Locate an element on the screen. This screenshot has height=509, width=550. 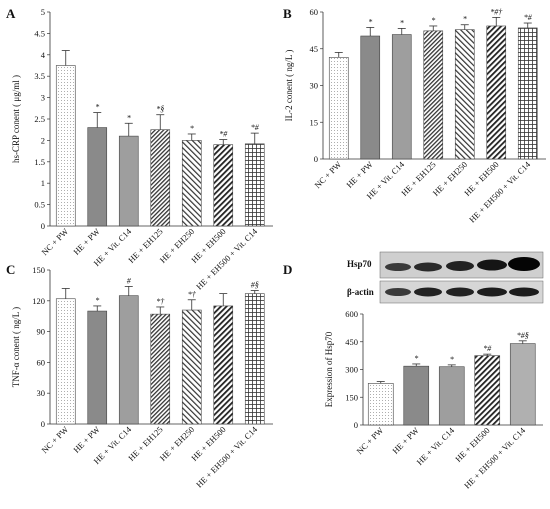
panel-label-b: B is located at coordinates (287, 13).